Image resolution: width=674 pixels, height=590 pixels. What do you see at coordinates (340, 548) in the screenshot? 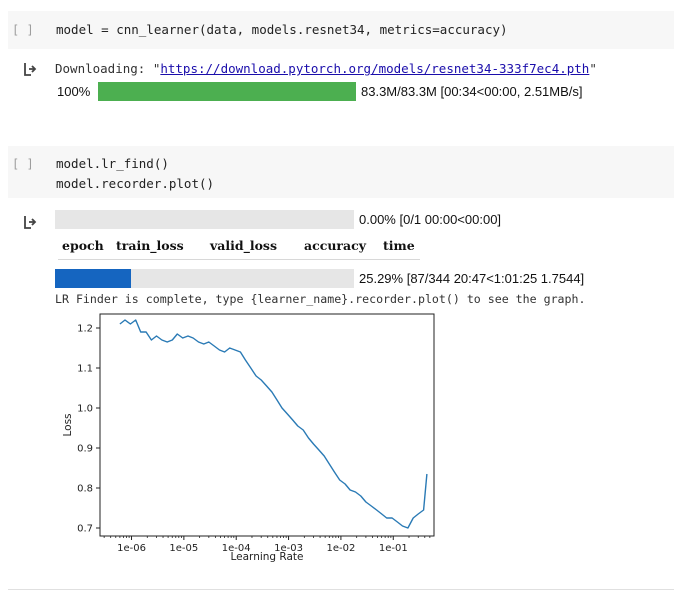
I see `x-tick-label: 1e-02` at bounding box center [340, 548].